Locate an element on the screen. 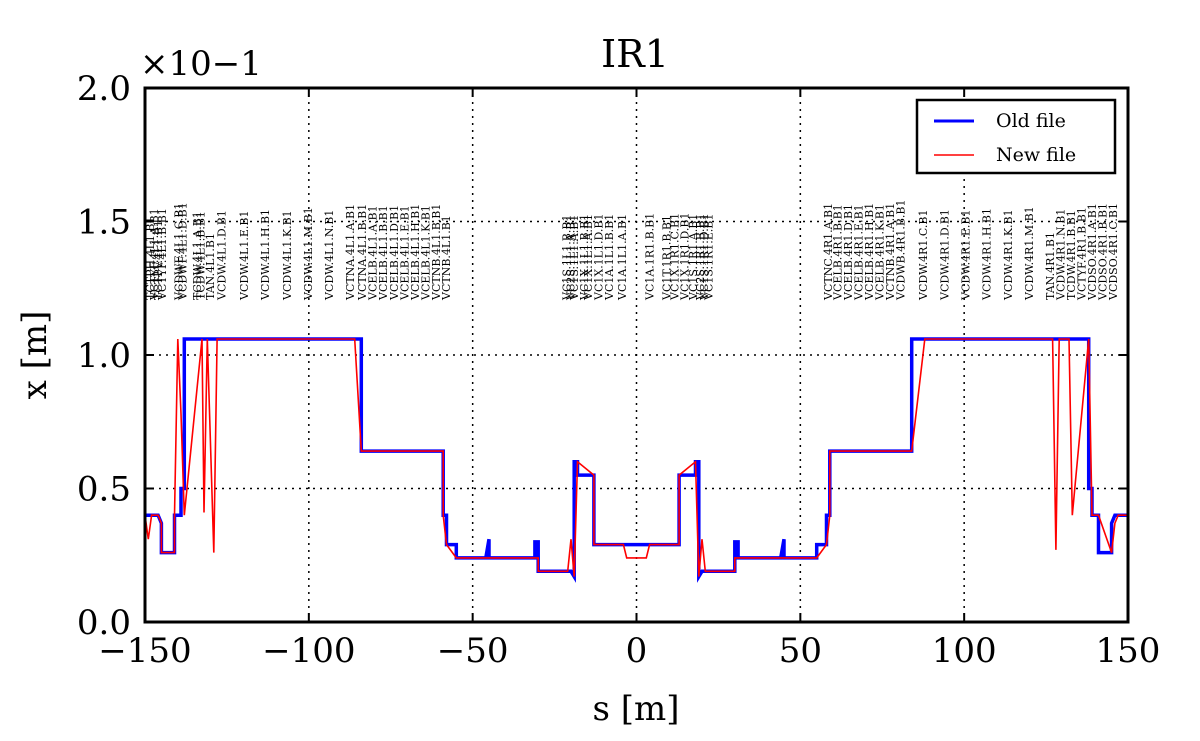 Image resolution: width=1200 pixels, height=741 pixels. axis-scale-factor: ×10−1 is located at coordinates (201, 64).